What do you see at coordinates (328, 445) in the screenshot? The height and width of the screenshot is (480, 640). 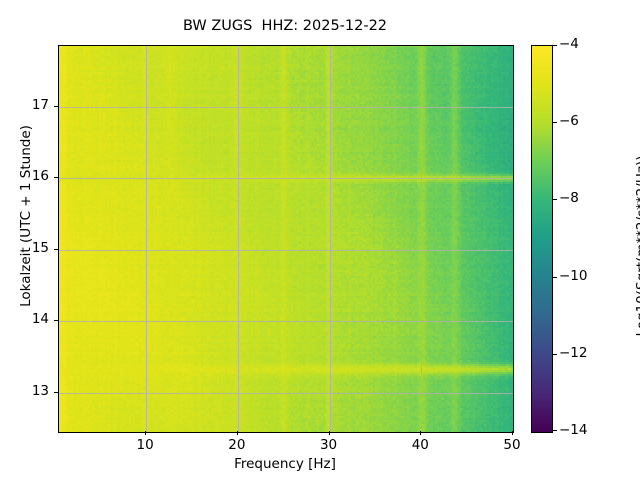 I see `x-tick-label: 30` at bounding box center [328, 445].